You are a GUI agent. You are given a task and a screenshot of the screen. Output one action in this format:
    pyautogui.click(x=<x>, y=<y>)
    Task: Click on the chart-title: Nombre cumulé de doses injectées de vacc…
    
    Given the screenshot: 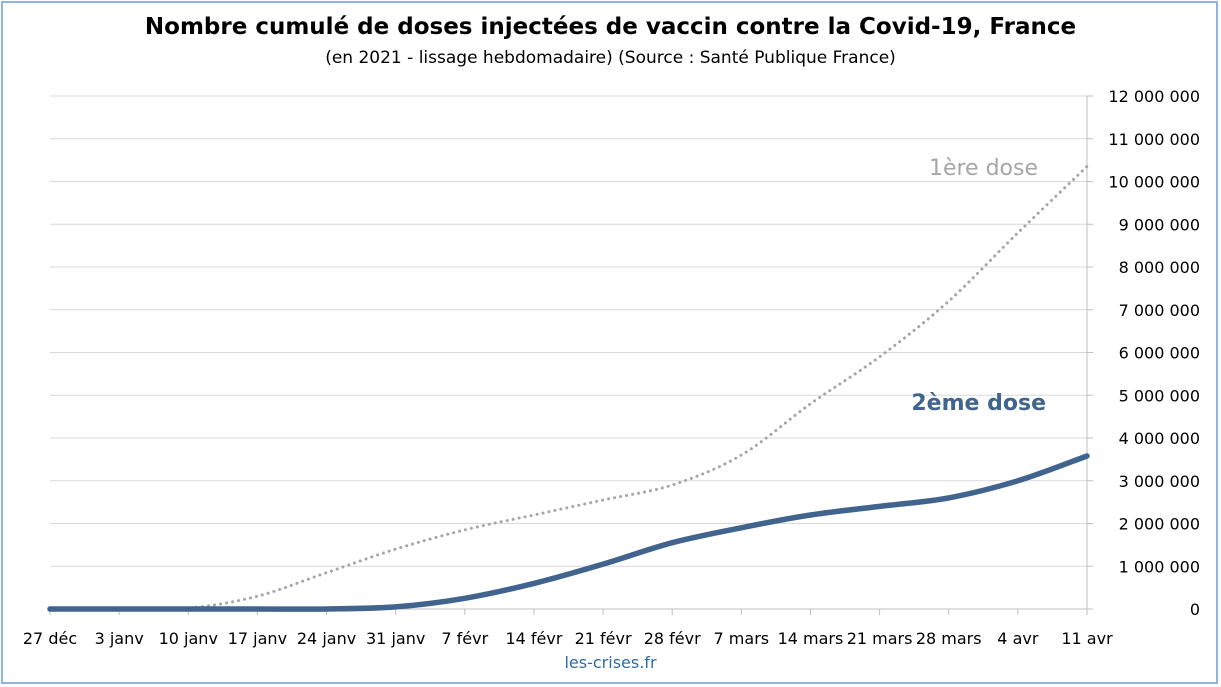 What is the action you would take?
    pyautogui.click(x=610, y=27)
    